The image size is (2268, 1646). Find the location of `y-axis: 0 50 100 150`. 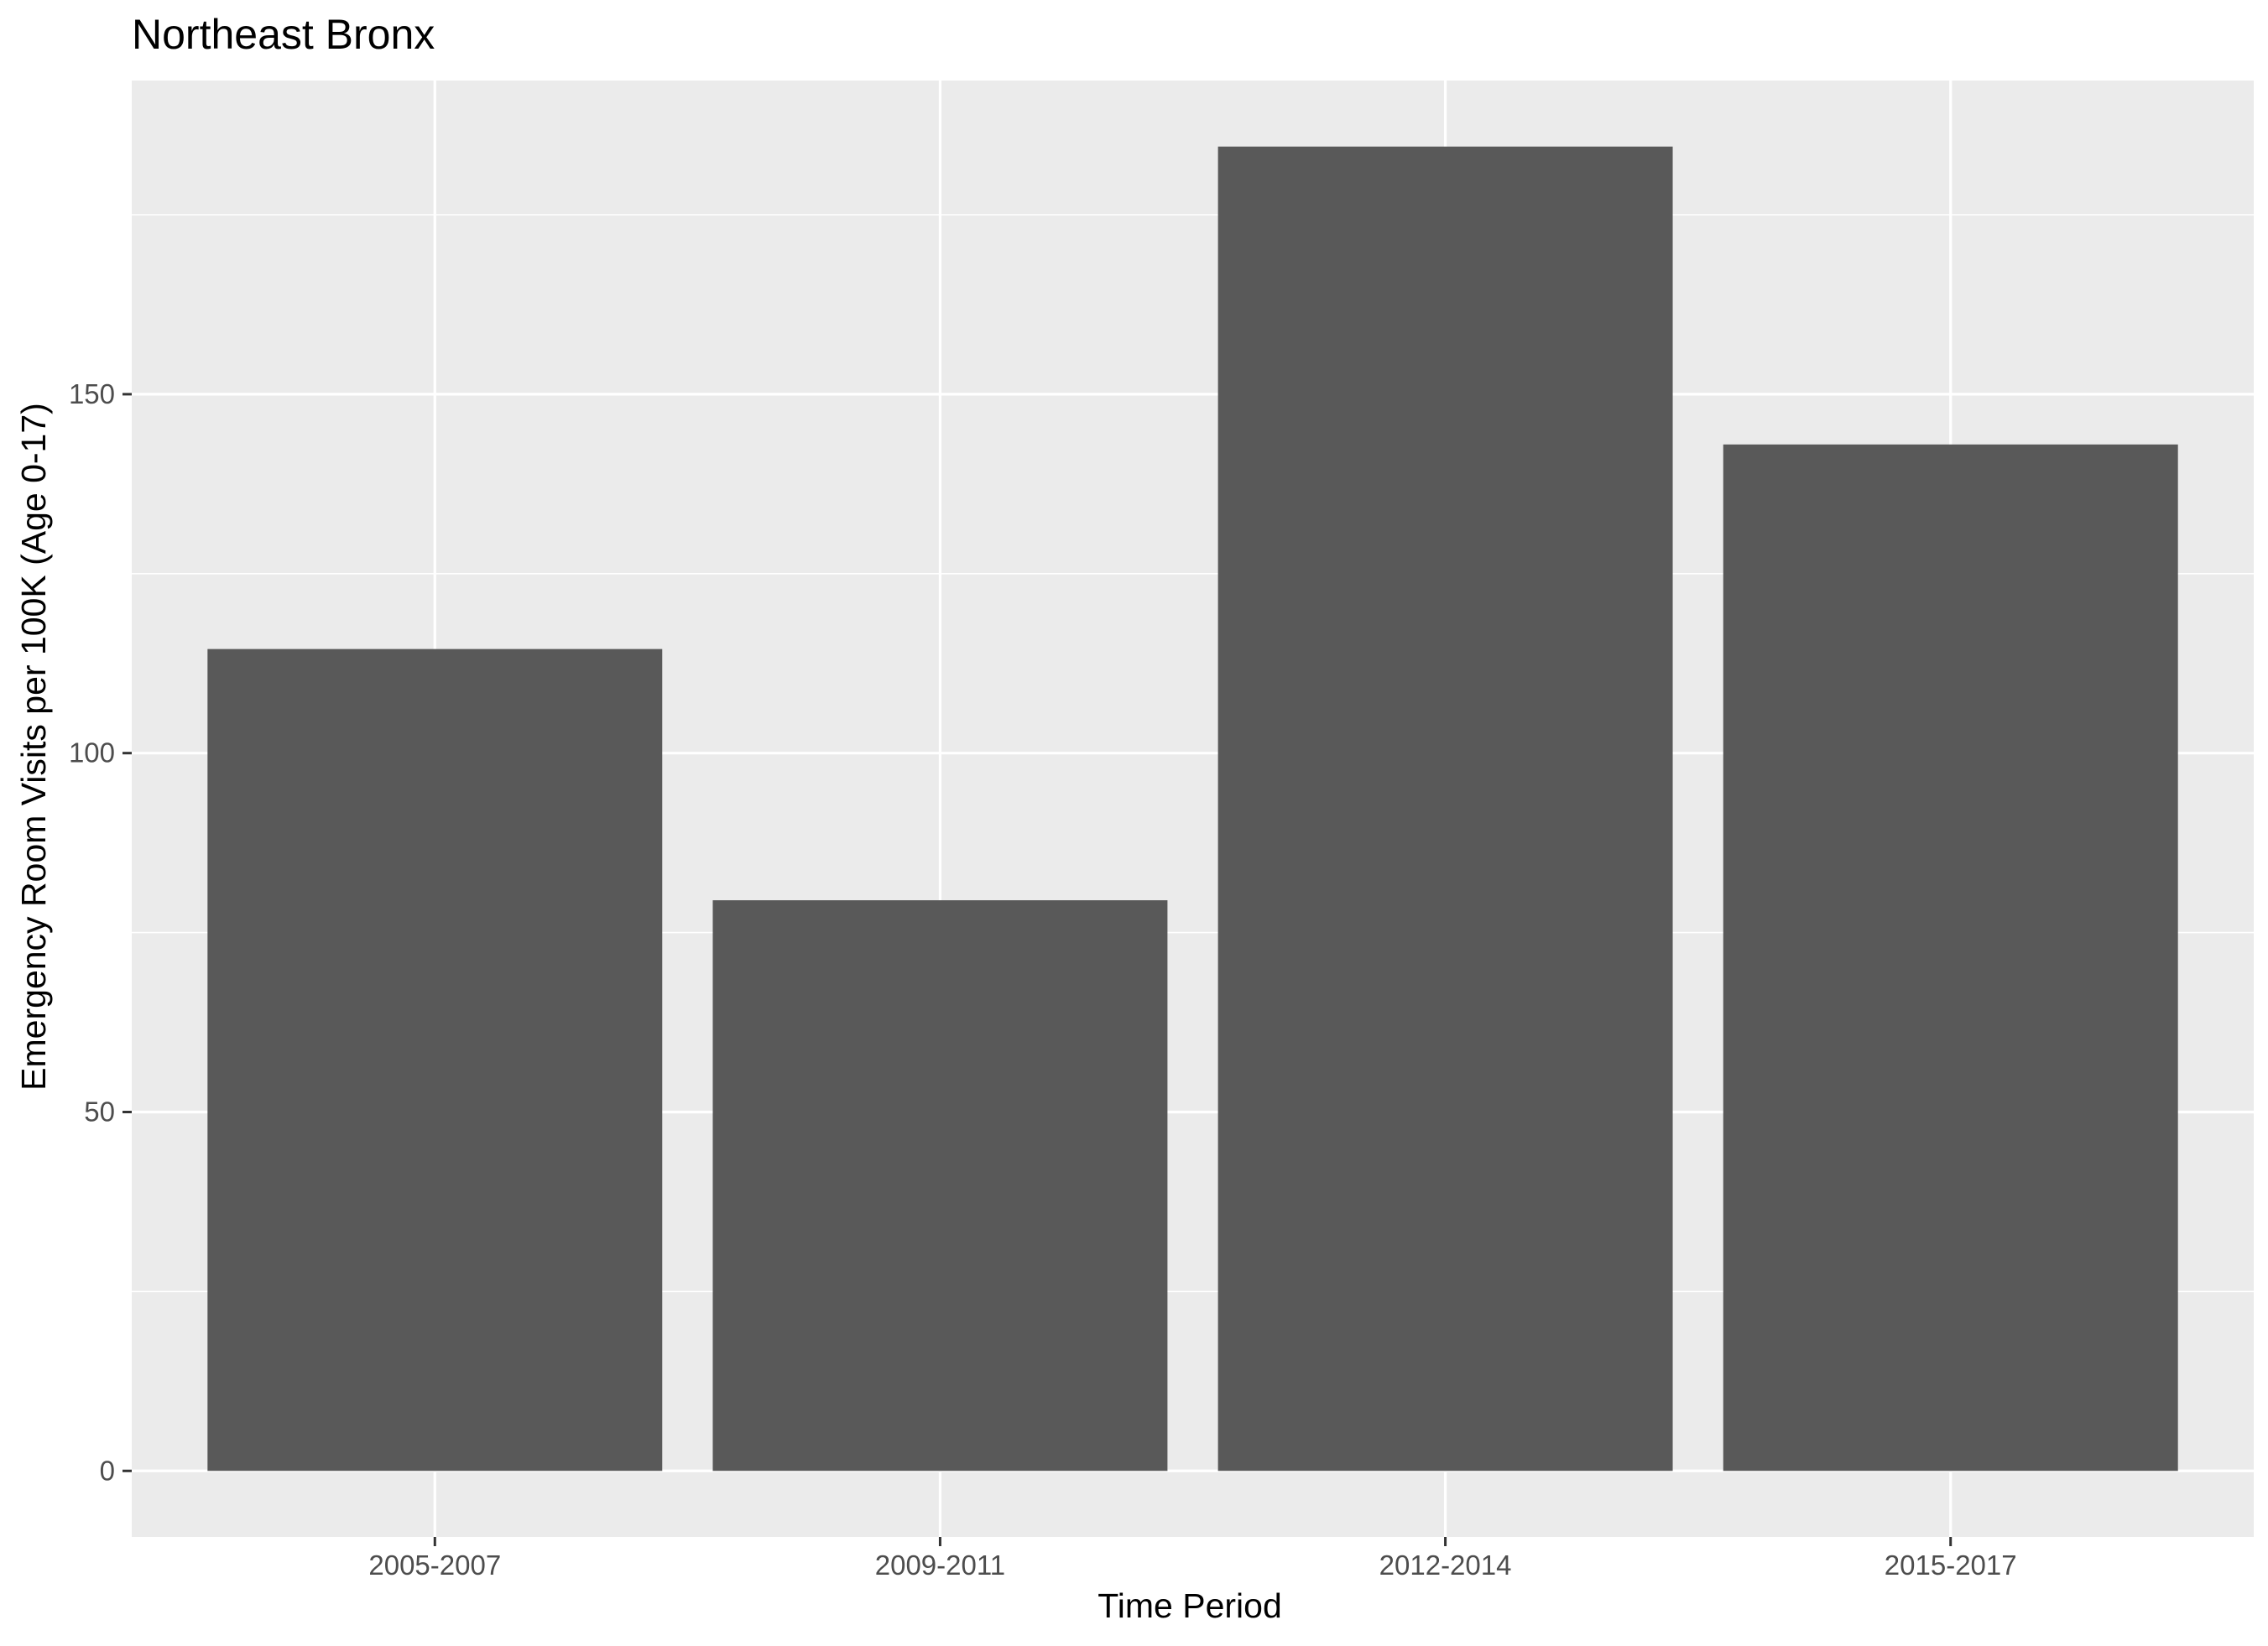

y-axis: 0 50 100 150 is located at coordinates (101, 932).